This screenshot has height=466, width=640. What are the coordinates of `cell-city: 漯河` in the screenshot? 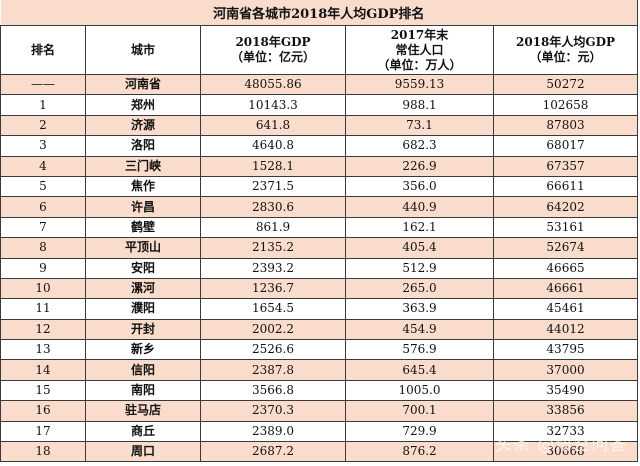 It's located at (143, 288).